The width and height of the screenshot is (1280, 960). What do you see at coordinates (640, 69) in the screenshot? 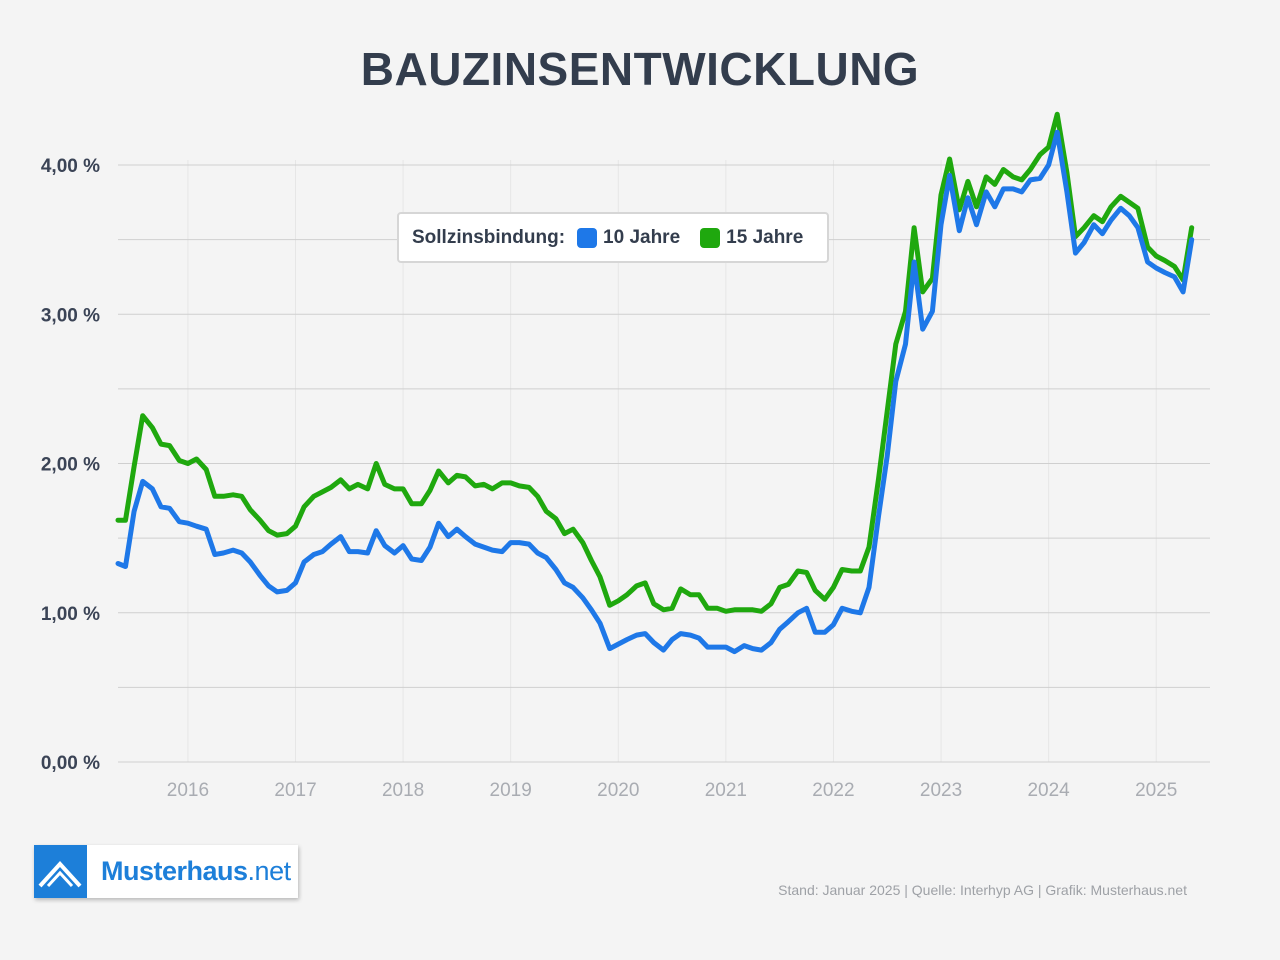
I see `chart-title: BAUZINSENTWICKLUNG` at bounding box center [640, 69].